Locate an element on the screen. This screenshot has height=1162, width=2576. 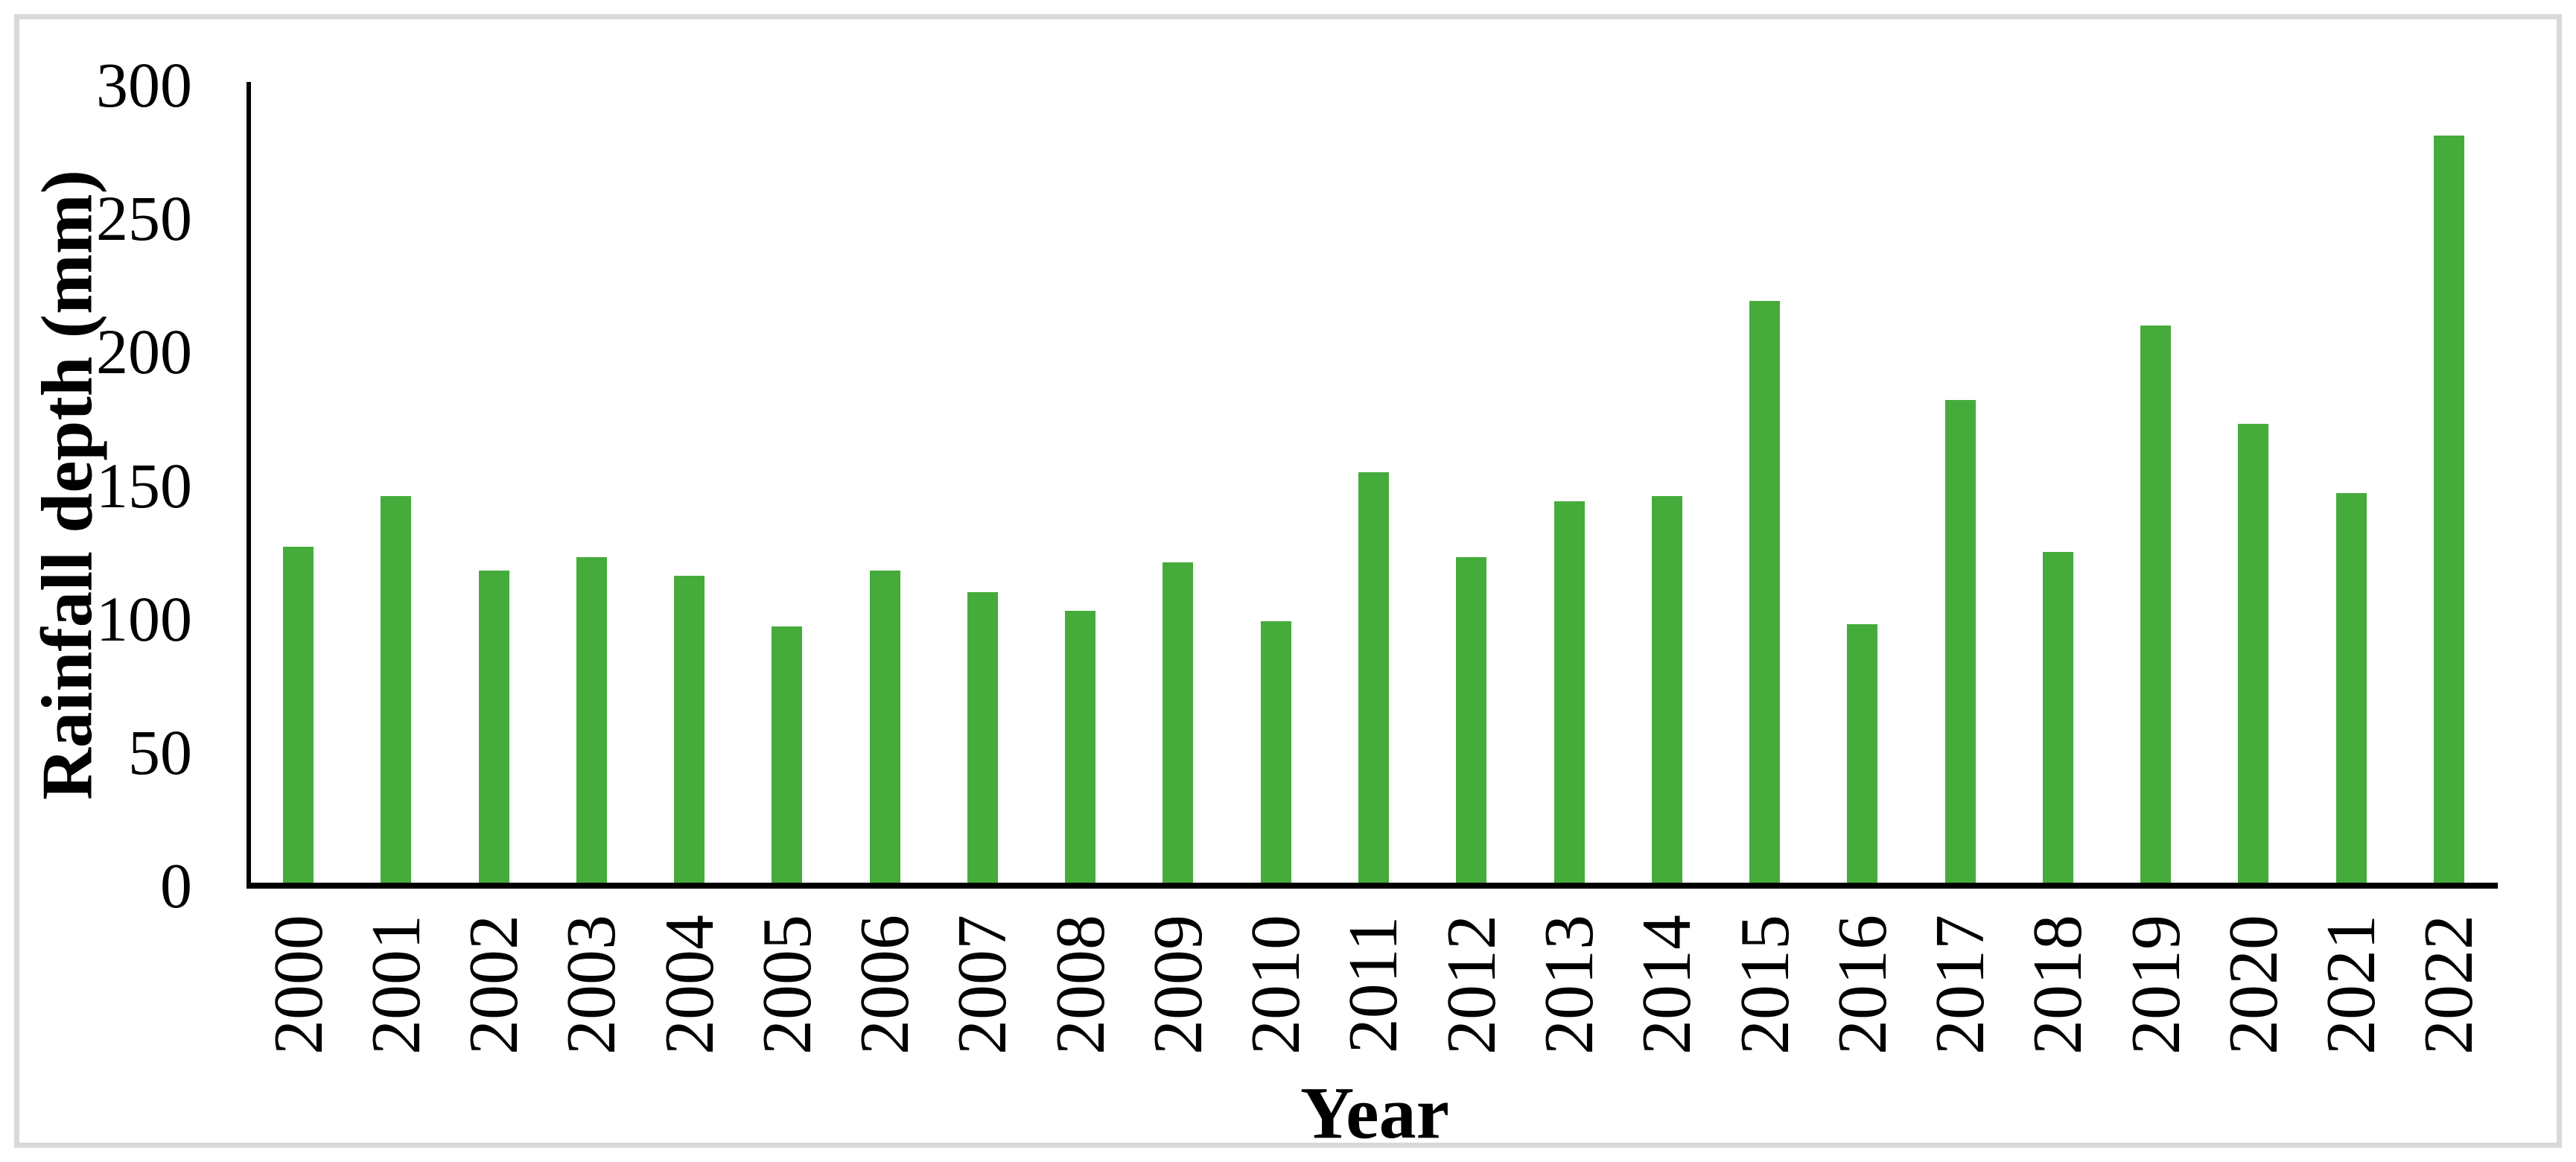
y-tick-label-300: 300 is located at coordinates (144, 85).